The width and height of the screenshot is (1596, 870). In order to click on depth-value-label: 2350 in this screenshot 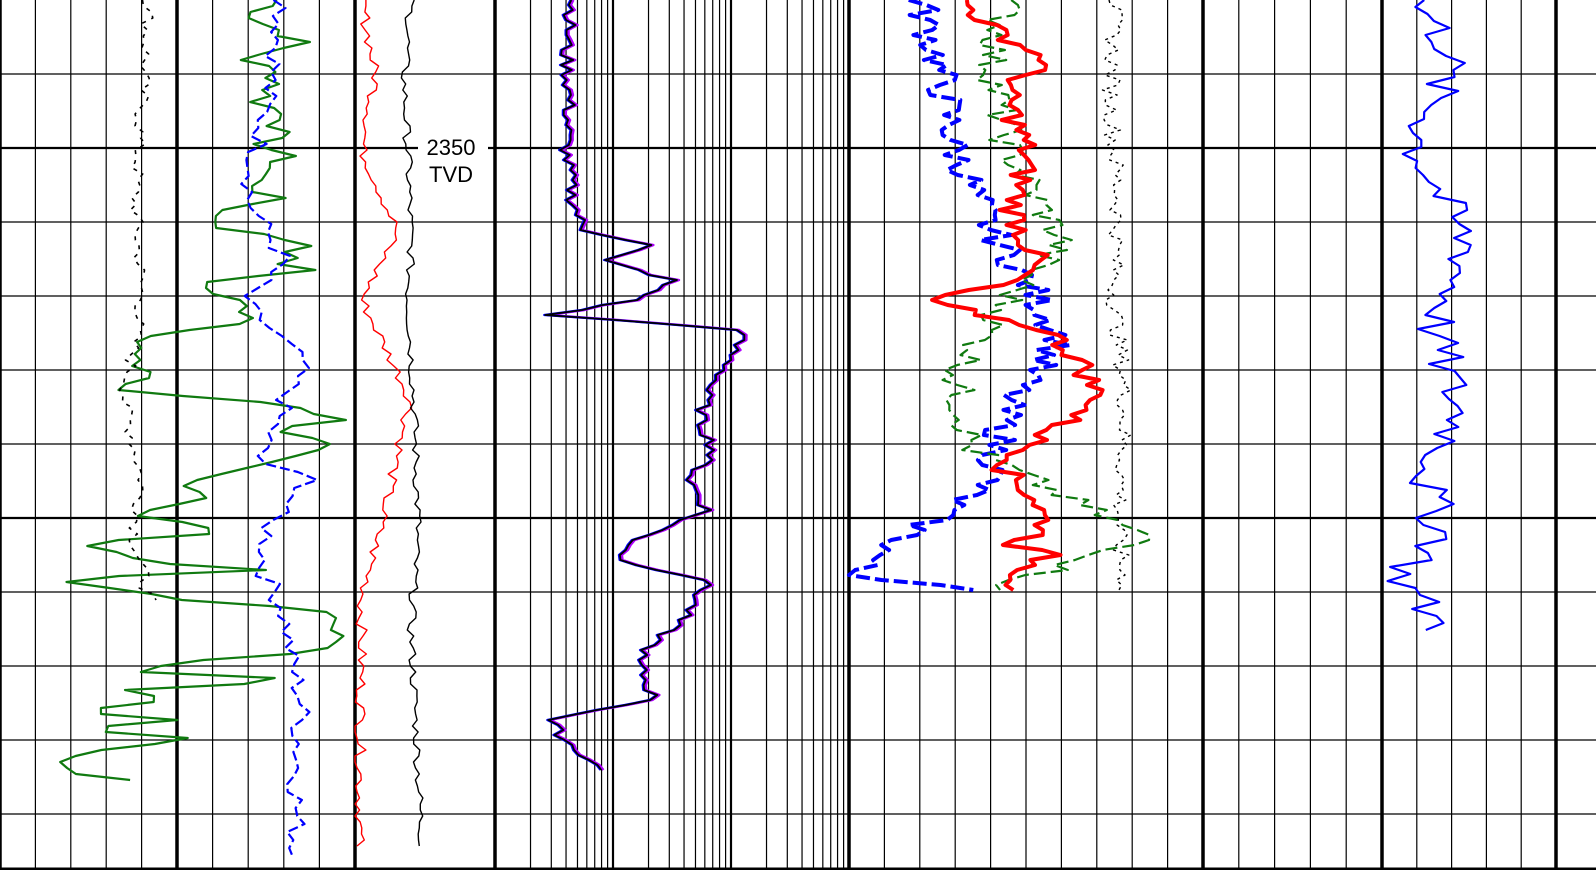, I will do `click(451, 147)`.